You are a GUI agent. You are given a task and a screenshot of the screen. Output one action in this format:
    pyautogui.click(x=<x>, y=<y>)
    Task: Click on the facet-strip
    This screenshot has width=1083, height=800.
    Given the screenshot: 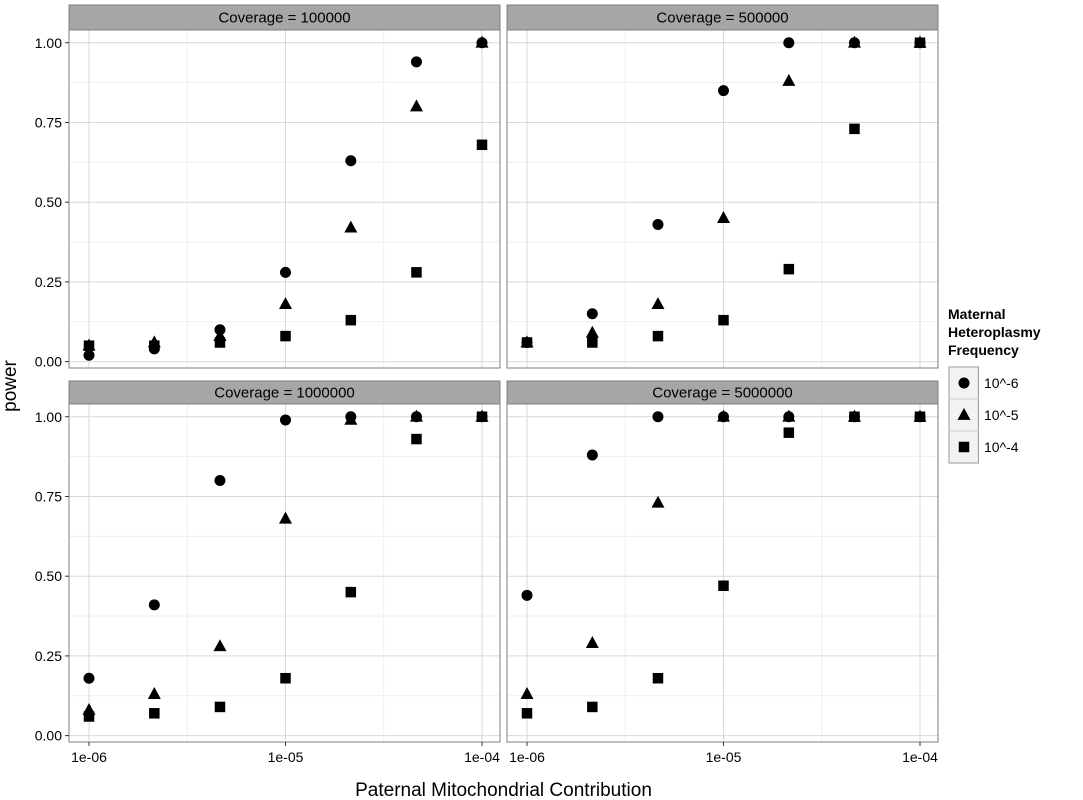 What is the action you would take?
    pyautogui.click(x=284, y=17)
    